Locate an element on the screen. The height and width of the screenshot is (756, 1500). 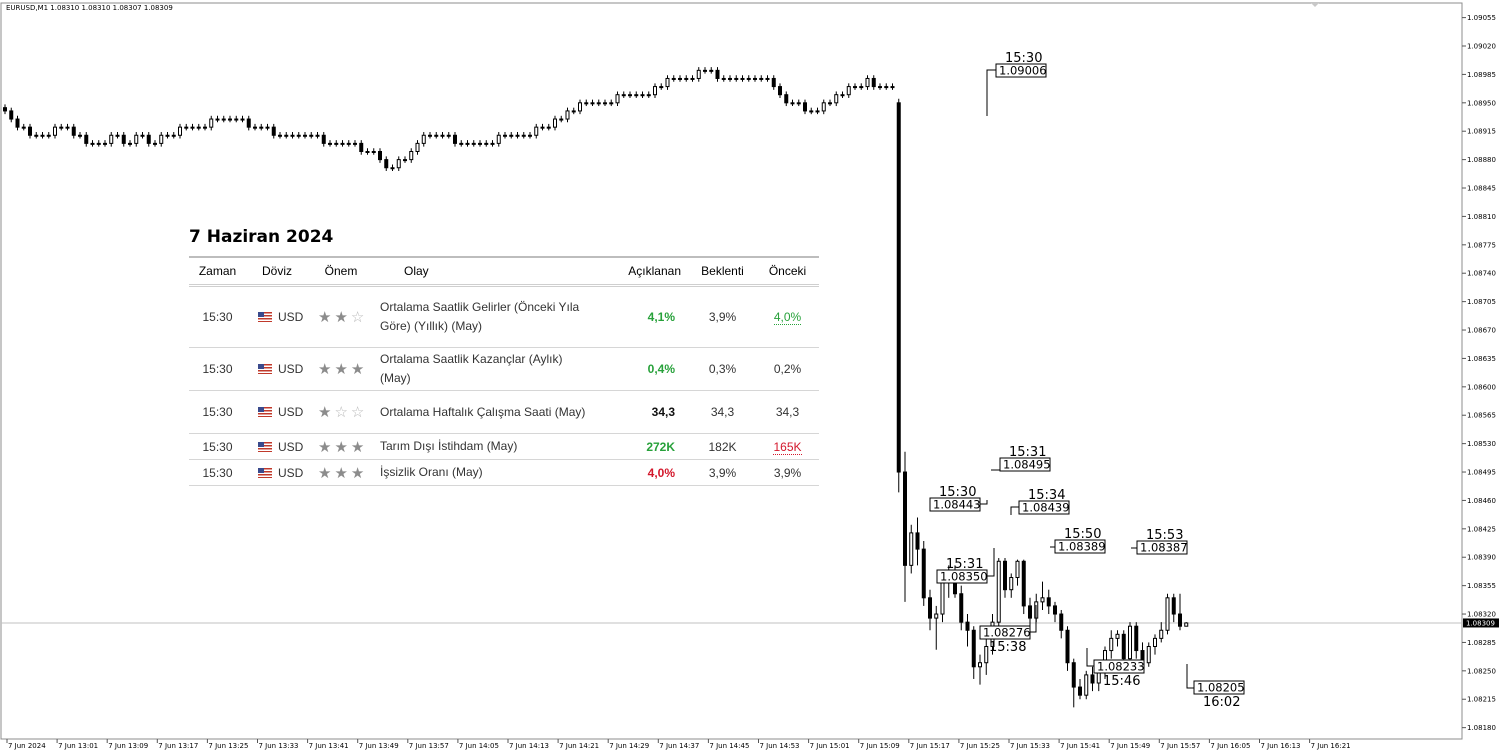
y-tick-label: 1.08705 is located at coordinates (1481, 302).